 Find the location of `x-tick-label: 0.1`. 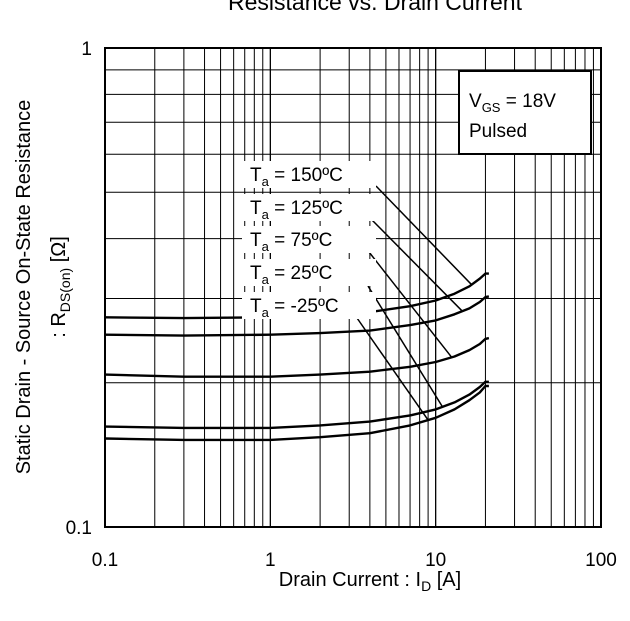

x-tick-label: 0.1 is located at coordinates (105, 560).